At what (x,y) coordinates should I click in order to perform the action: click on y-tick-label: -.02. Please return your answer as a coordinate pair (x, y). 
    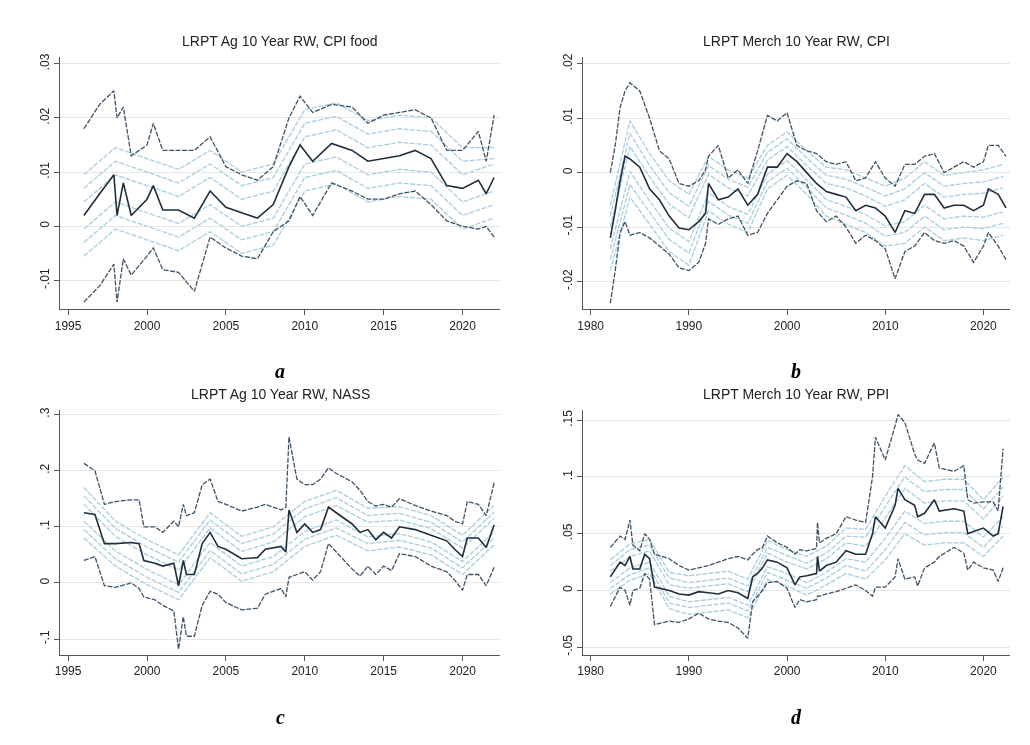
    Looking at the image, I should click on (568, 279).